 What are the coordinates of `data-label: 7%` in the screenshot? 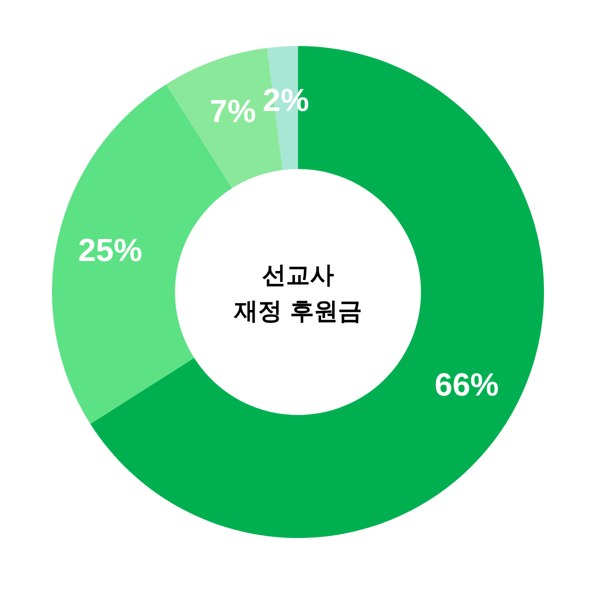 It's located at (233, 110).